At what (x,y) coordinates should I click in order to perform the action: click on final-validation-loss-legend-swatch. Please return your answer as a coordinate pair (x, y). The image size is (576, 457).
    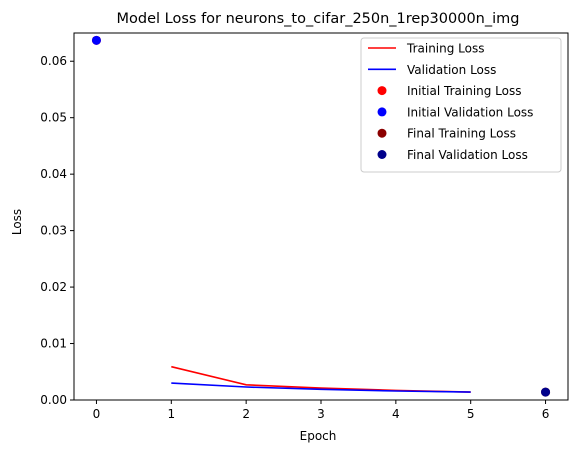
    Looking at the image, I should click on (382, 154).